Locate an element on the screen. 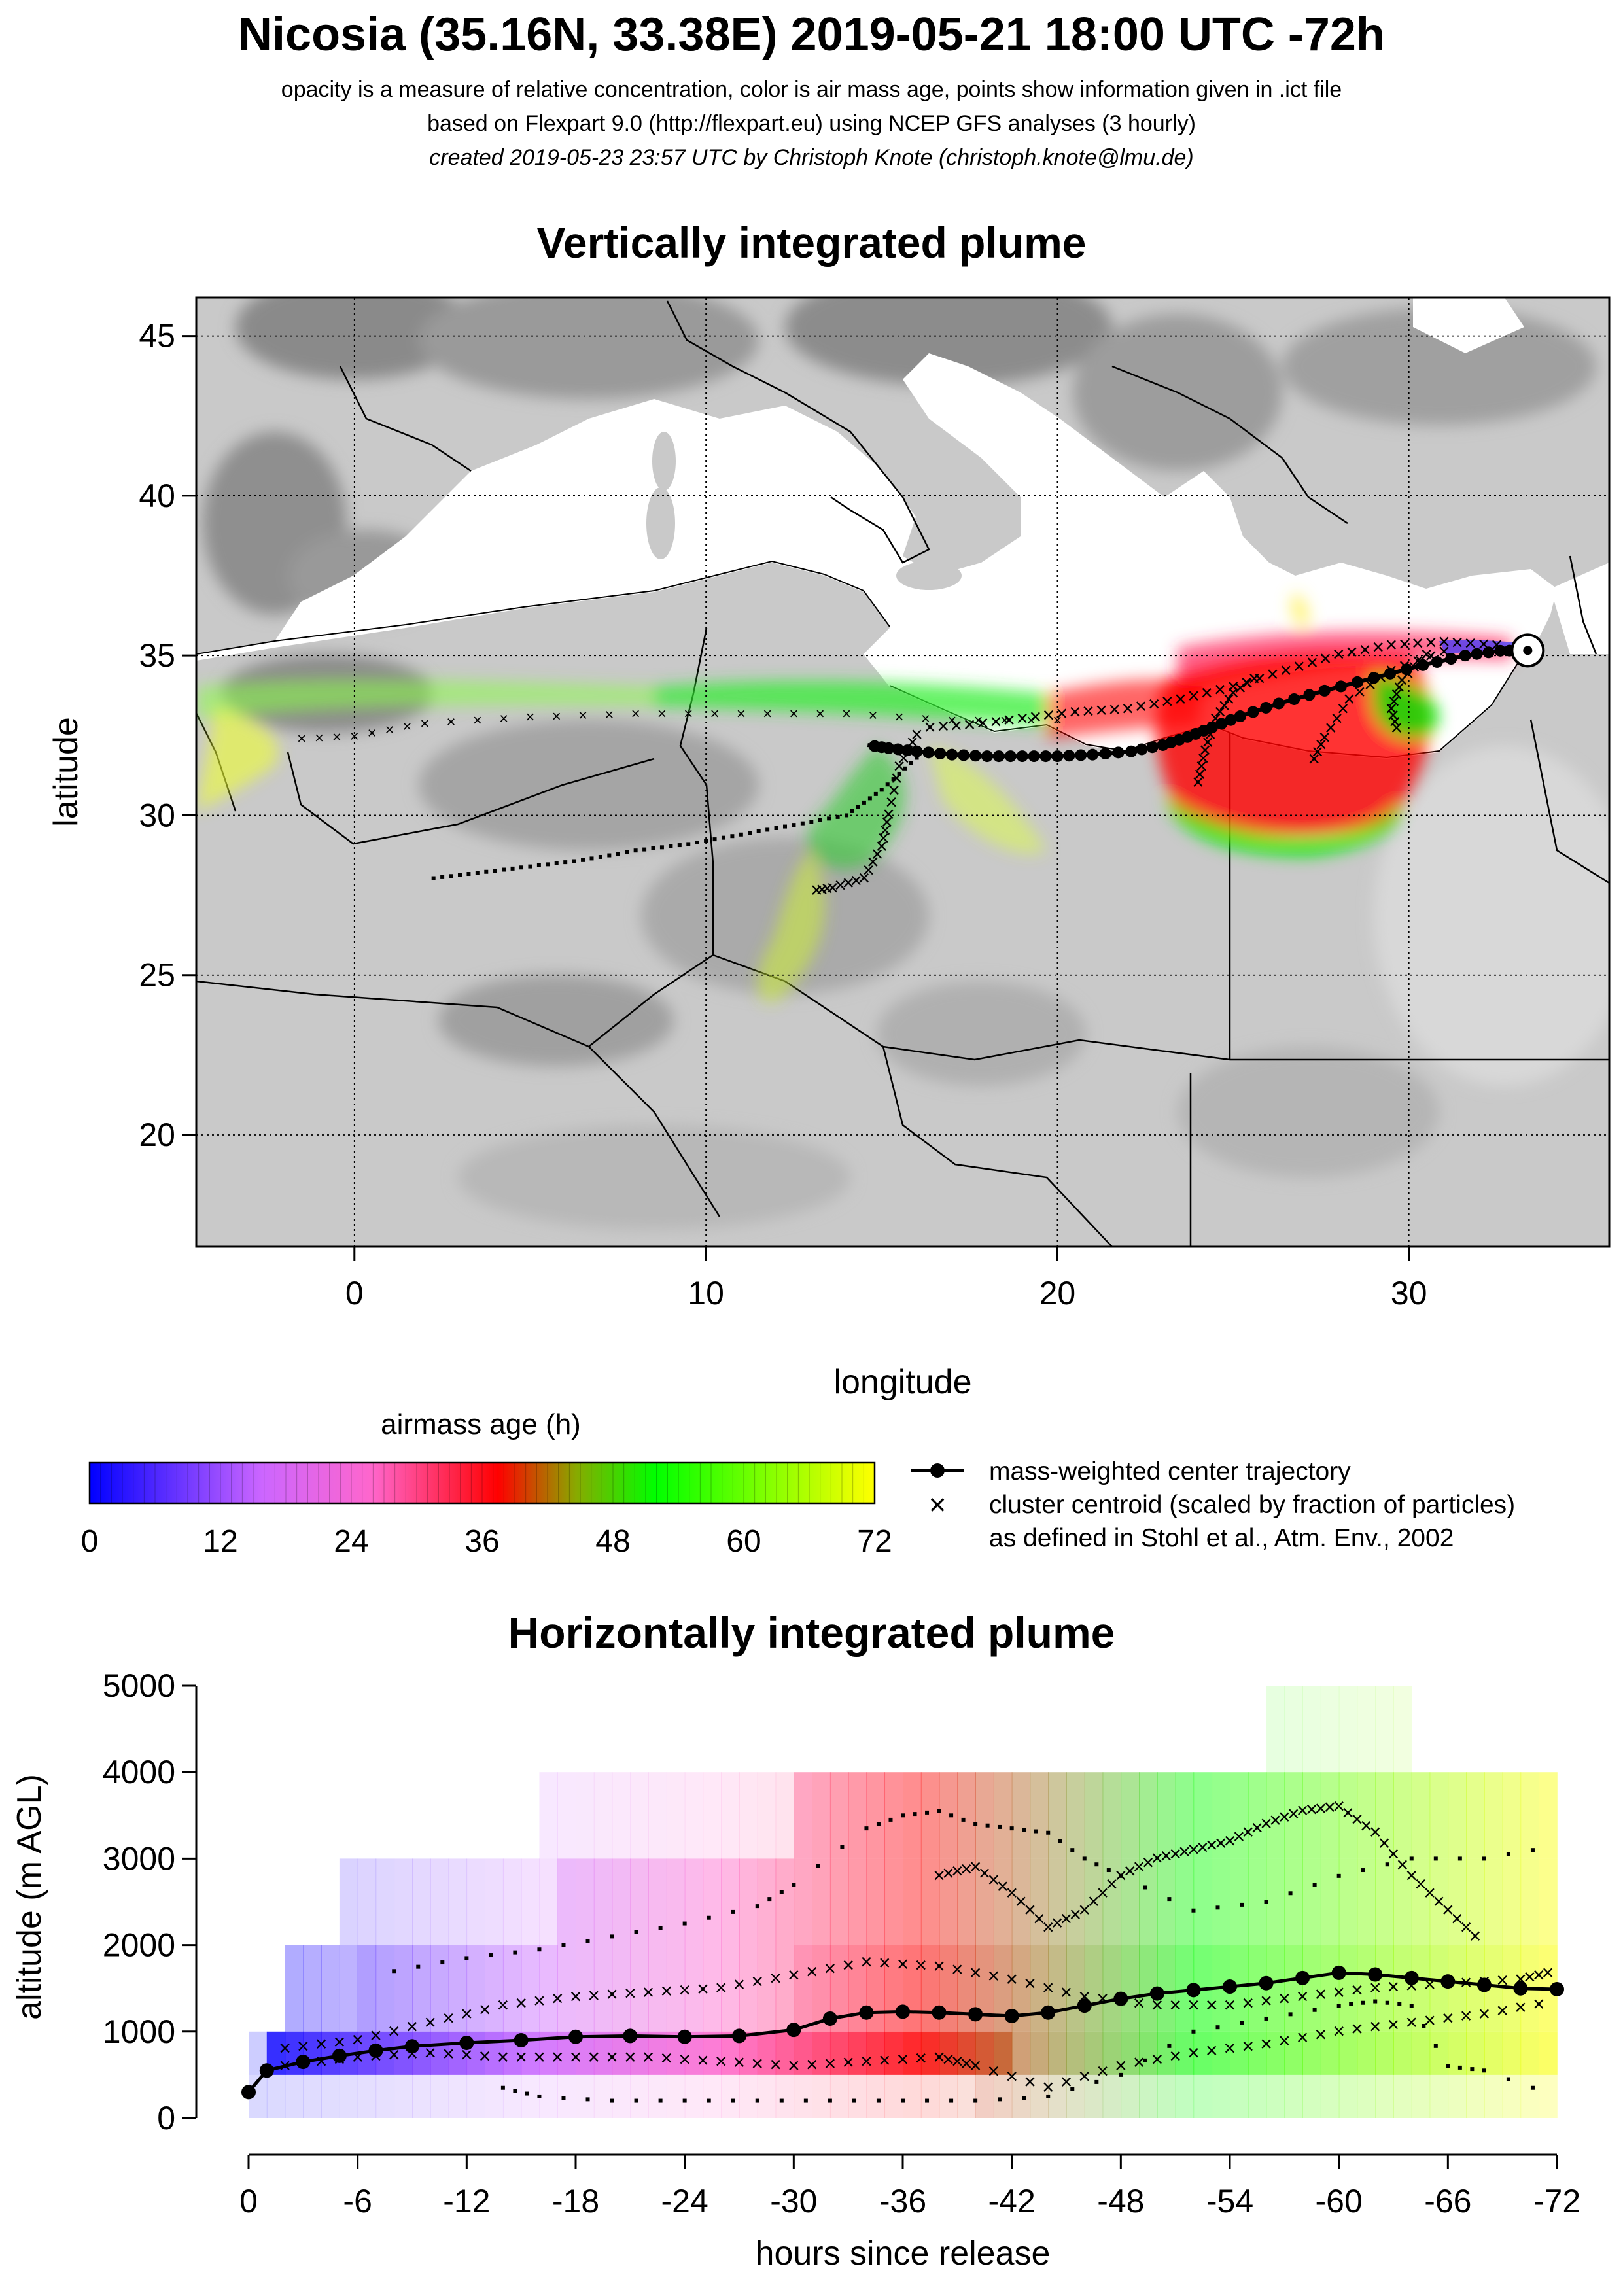  altitude-xtick-label: -66 is located at coordinates (1447, 2201).